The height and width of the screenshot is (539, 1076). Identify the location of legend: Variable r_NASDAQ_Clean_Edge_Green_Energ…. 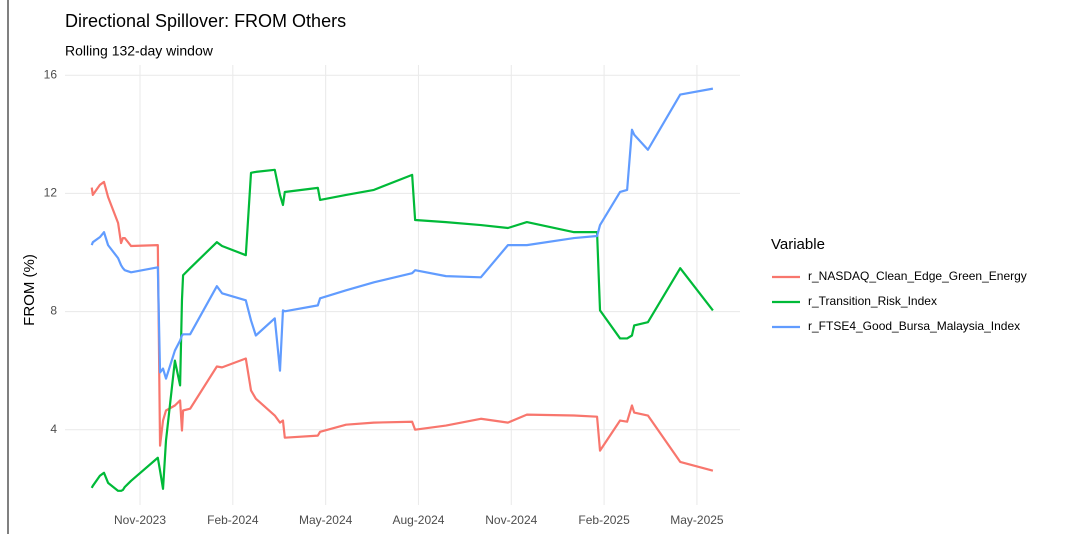
(899, 284).